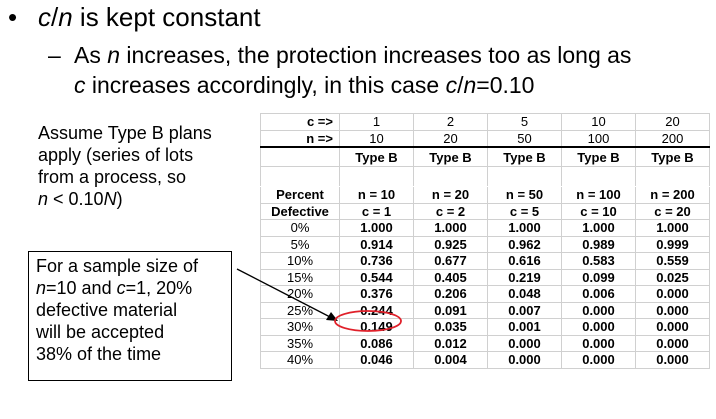  I want to click on percent-cell: 20%, so click(300, 294).